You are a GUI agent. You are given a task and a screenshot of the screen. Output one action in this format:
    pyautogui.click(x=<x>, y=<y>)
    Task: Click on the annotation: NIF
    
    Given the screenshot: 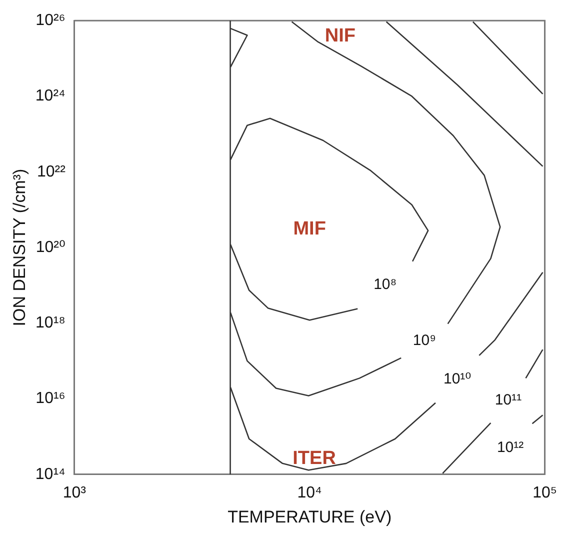 What is the action you would take?
    pyautogui.click(x=340, y=36)
    